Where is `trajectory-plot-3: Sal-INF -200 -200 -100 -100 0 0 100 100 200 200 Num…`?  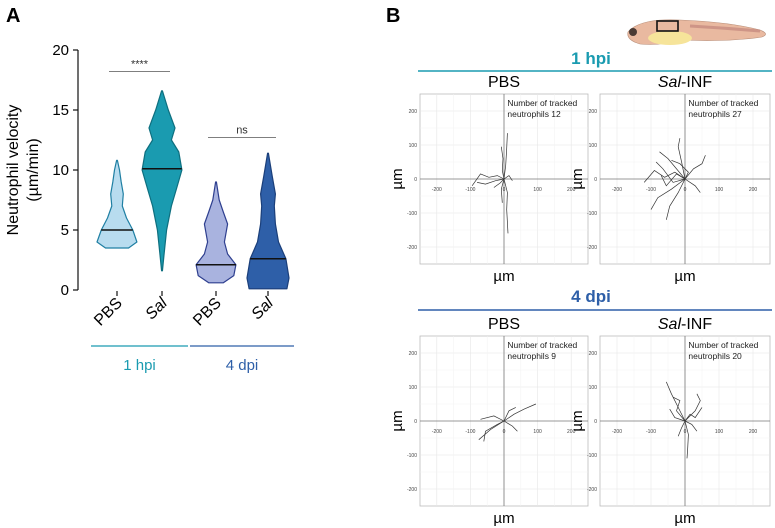
trajectory-plot-3: Sal-INF -200 -200 -100 -100 0 0 100 100 200 200 Num… is located at coordinates (670, 421).